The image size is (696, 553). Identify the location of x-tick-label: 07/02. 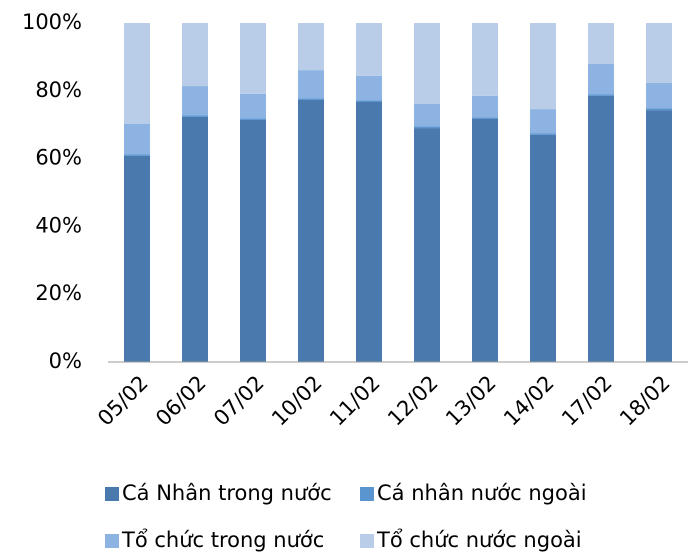
(239, 401).